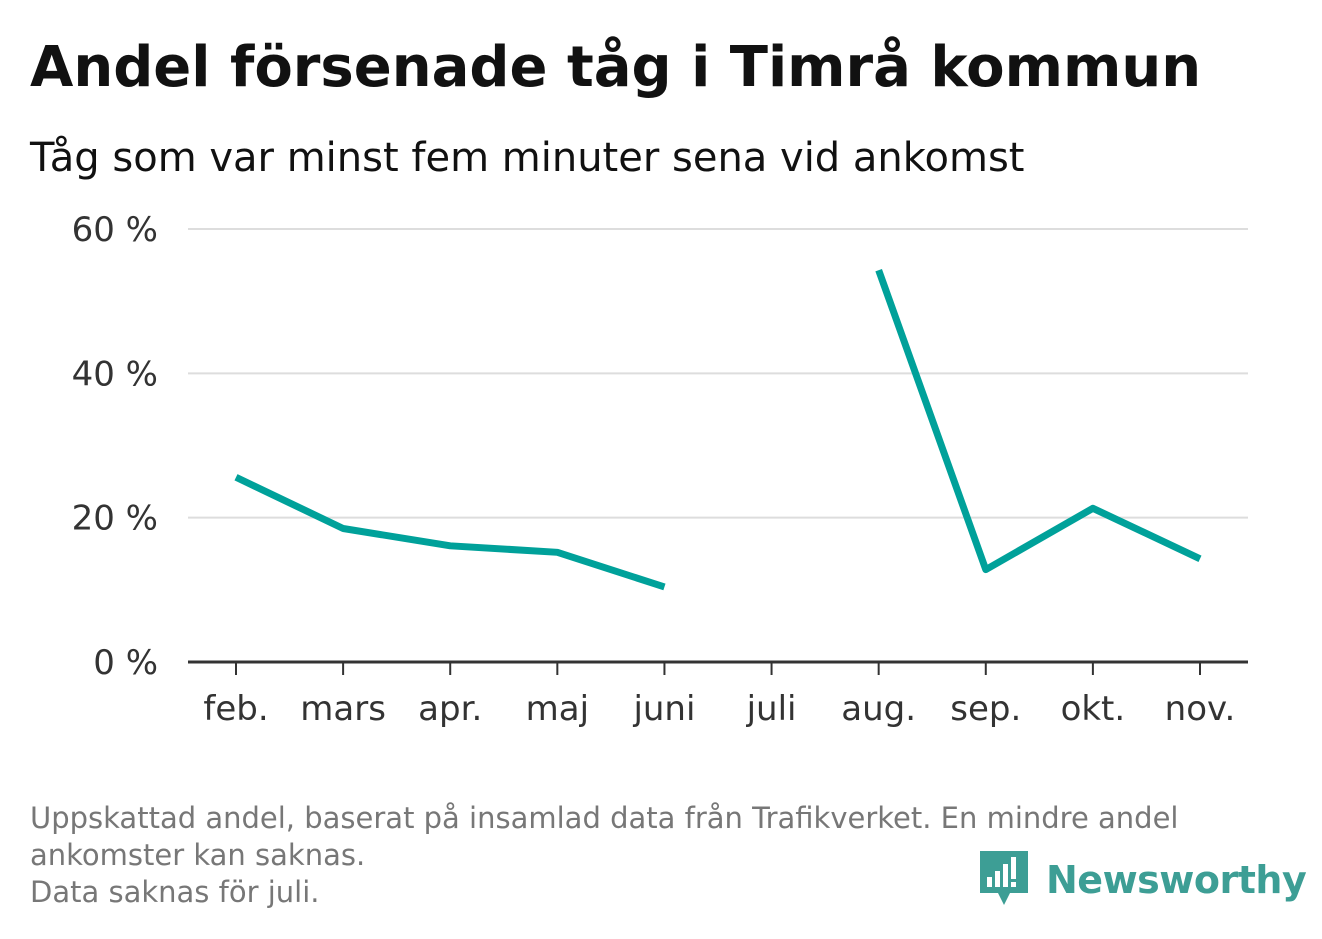  Describe the element at coordinates (985, 709) in the screenshot. I see `x-tick-label: sep.` at that location.